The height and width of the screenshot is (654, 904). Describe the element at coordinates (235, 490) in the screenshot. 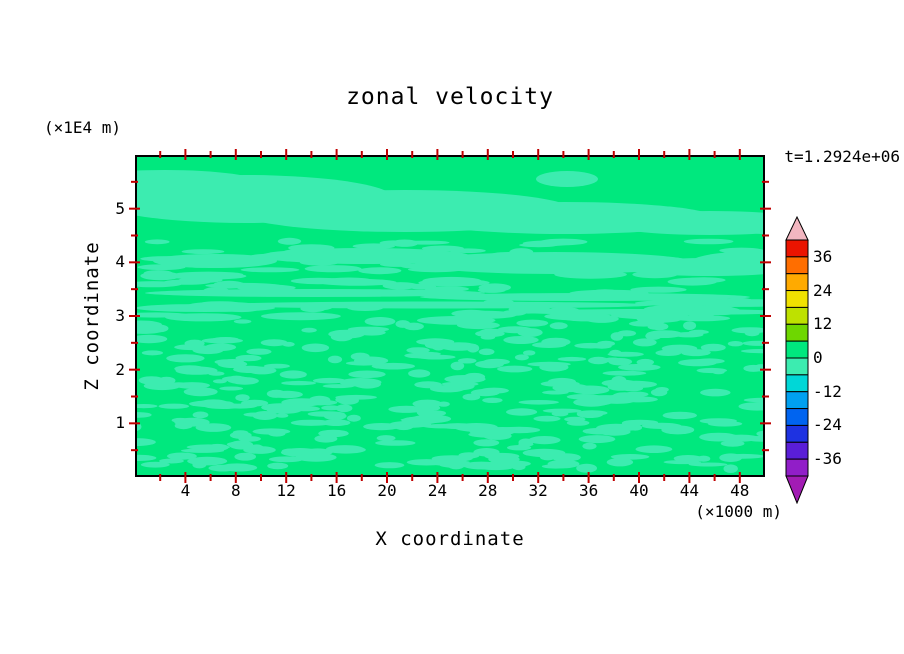

I see `x-tick-label: 8` at that location.